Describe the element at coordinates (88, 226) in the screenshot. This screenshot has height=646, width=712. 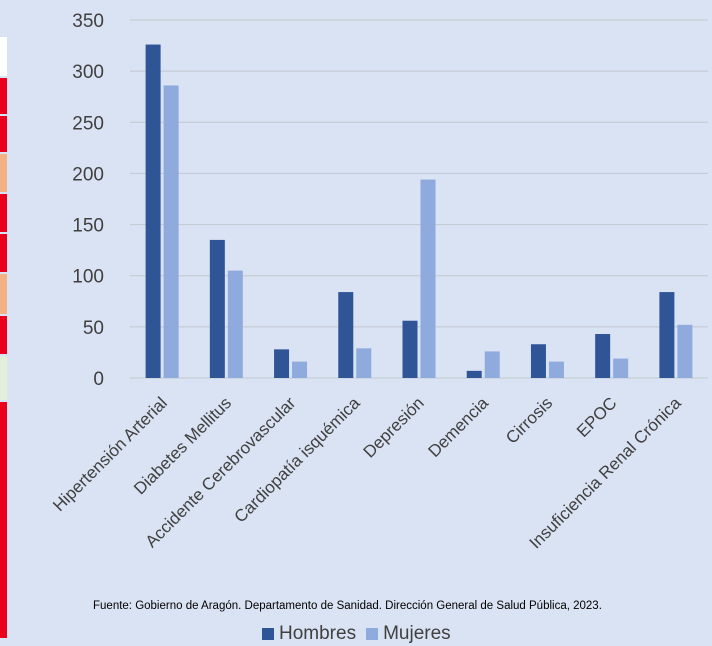
I see `y-tick-label: 150` at that location.